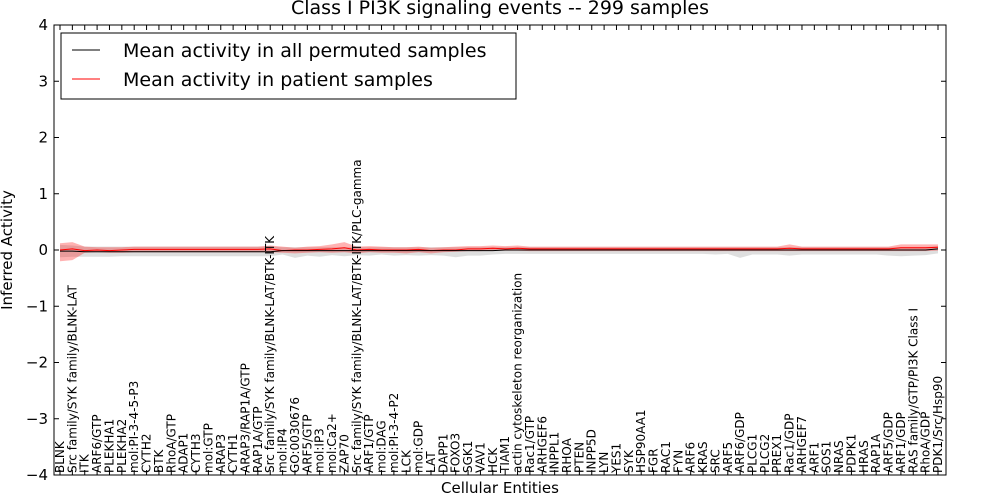 The image size is (1000, 500). Describe the element at coordinates (555, 452) in the screenshot. I see `x-tick-label: INPPL1` at that location.